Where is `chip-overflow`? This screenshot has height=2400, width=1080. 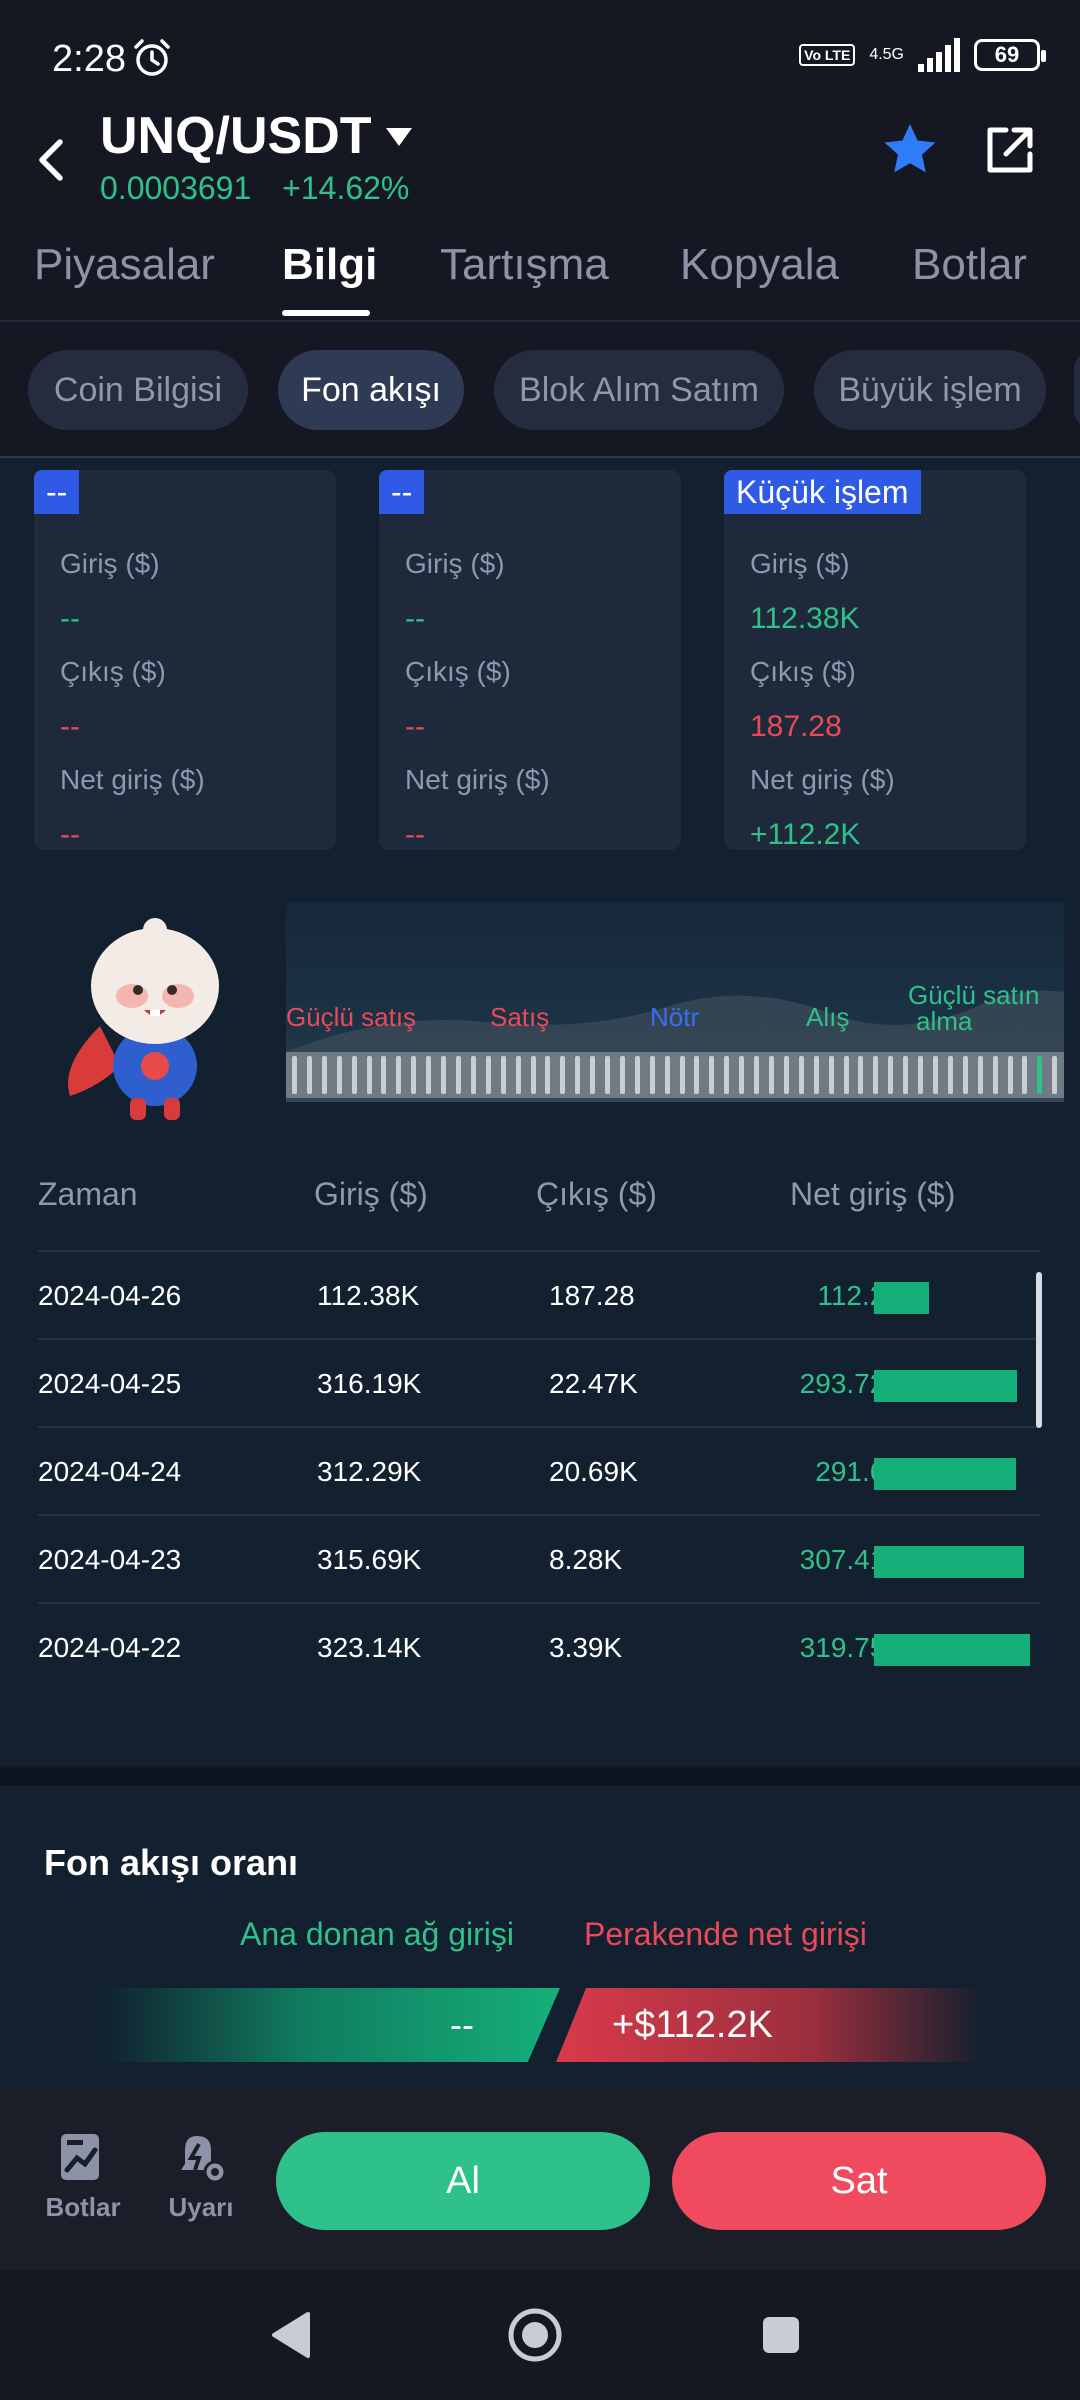
chip-overflow is located at coordinates (1077, 390).